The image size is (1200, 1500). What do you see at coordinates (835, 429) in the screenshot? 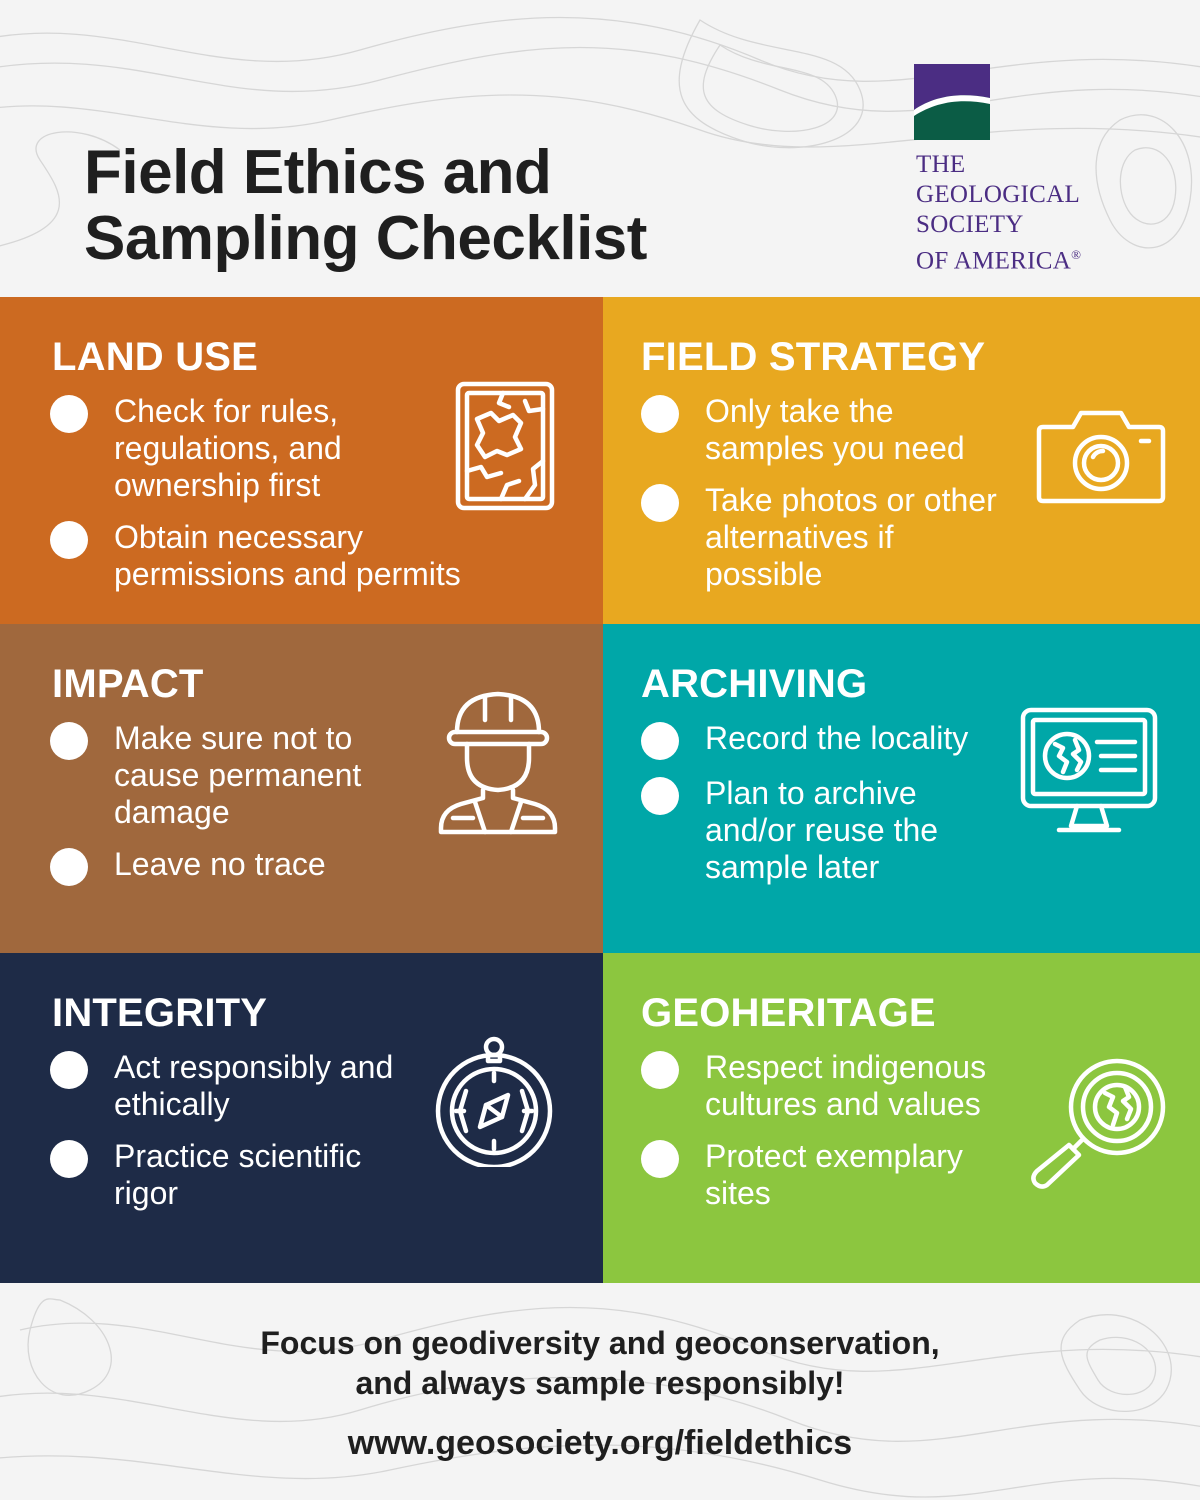
I see `item-text: Only take the samples you need` at bounding box center [835, 429].